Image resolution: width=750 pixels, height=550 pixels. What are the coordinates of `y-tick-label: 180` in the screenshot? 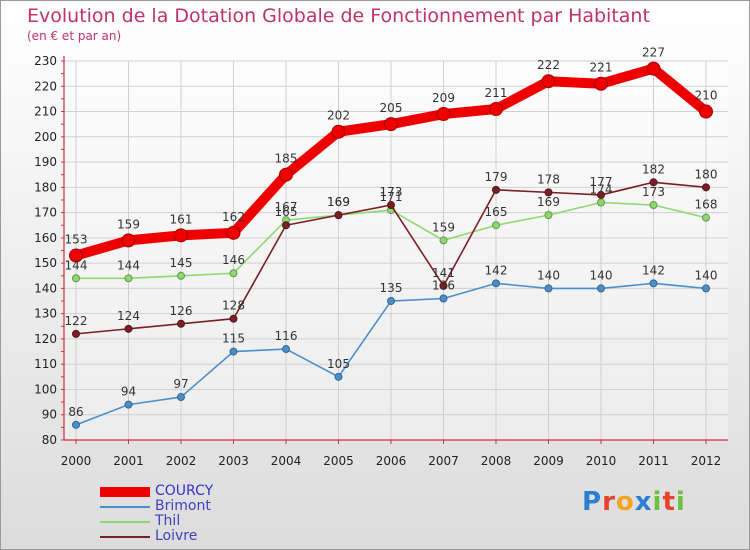 It's located at (45, 187).